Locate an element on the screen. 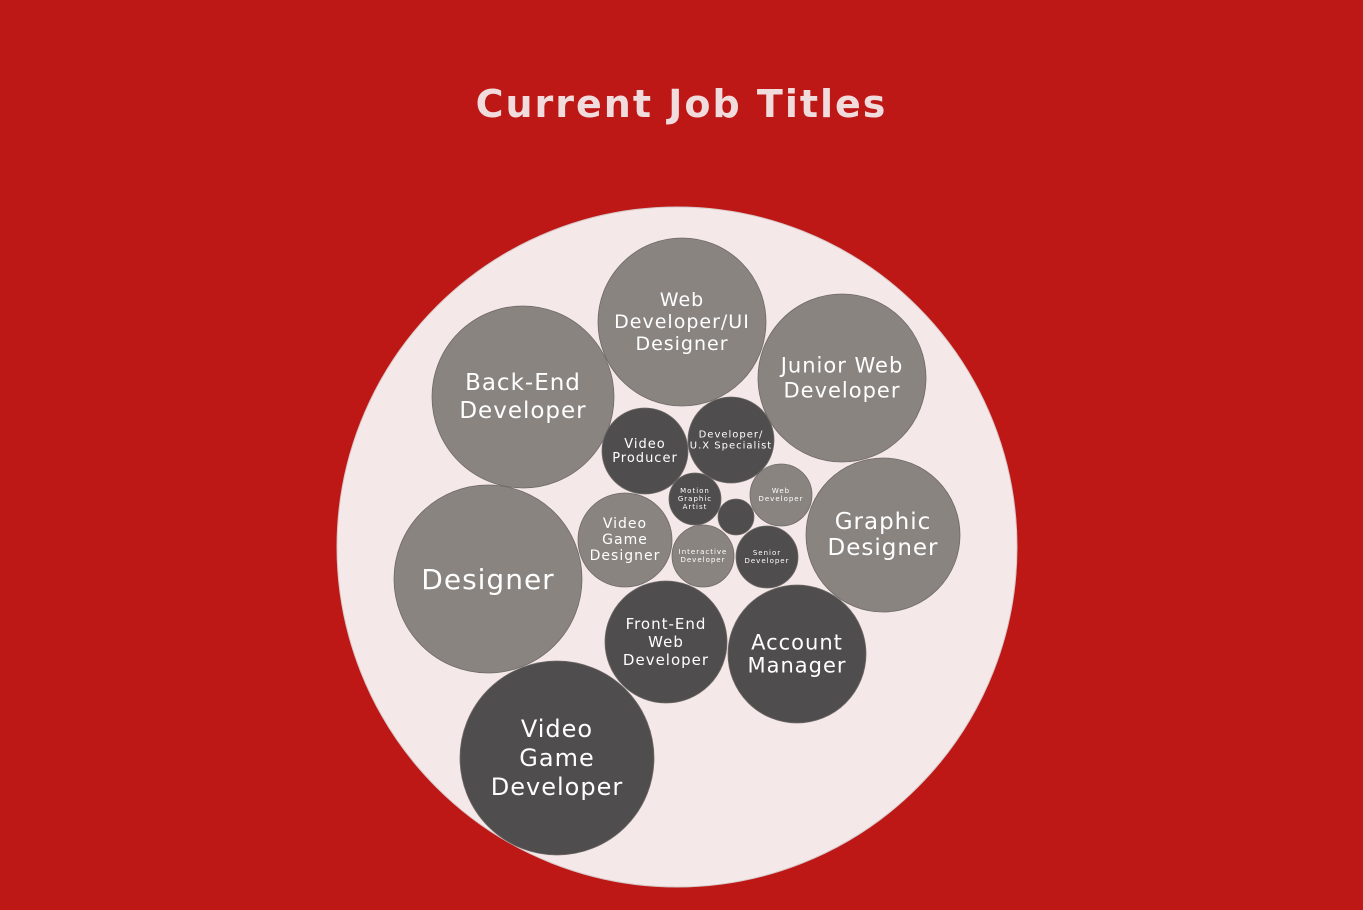 The width and height of the screenshot is (1363, 910). bubble-label-line: U.X Specialist is located at coordinates (731, 445).